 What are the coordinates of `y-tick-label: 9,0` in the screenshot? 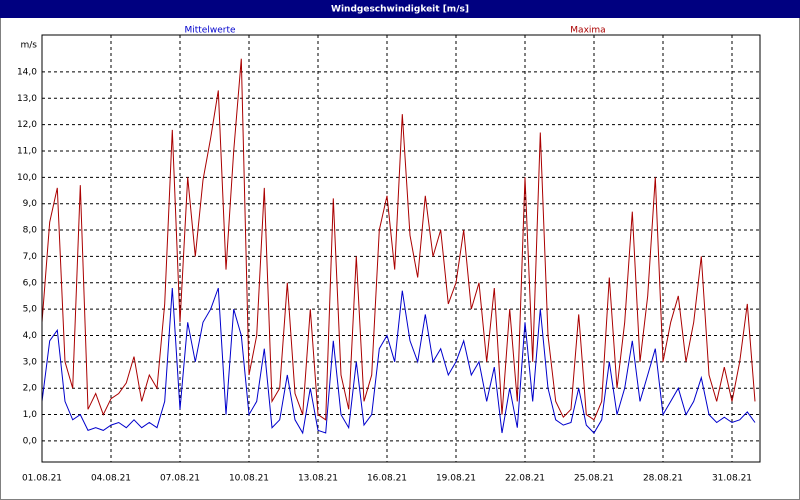 It's located at (30, 204).